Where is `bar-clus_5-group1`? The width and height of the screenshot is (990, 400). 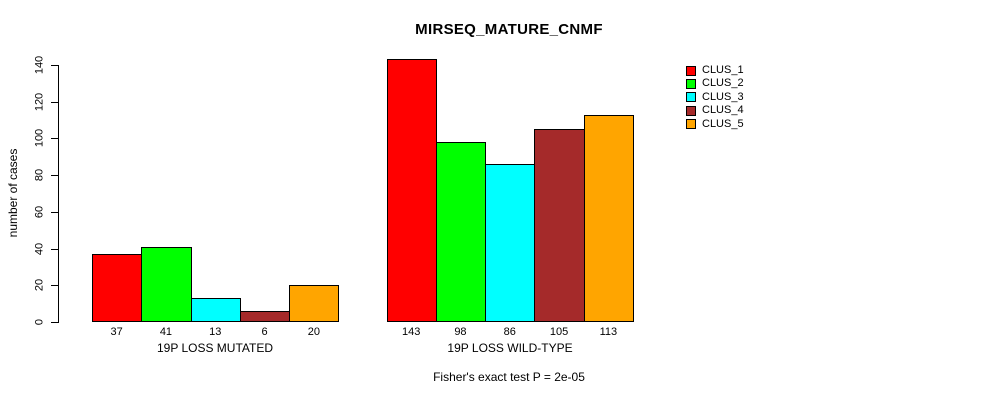 bar-clus_5-group1 is located at coordinates (314, 303).